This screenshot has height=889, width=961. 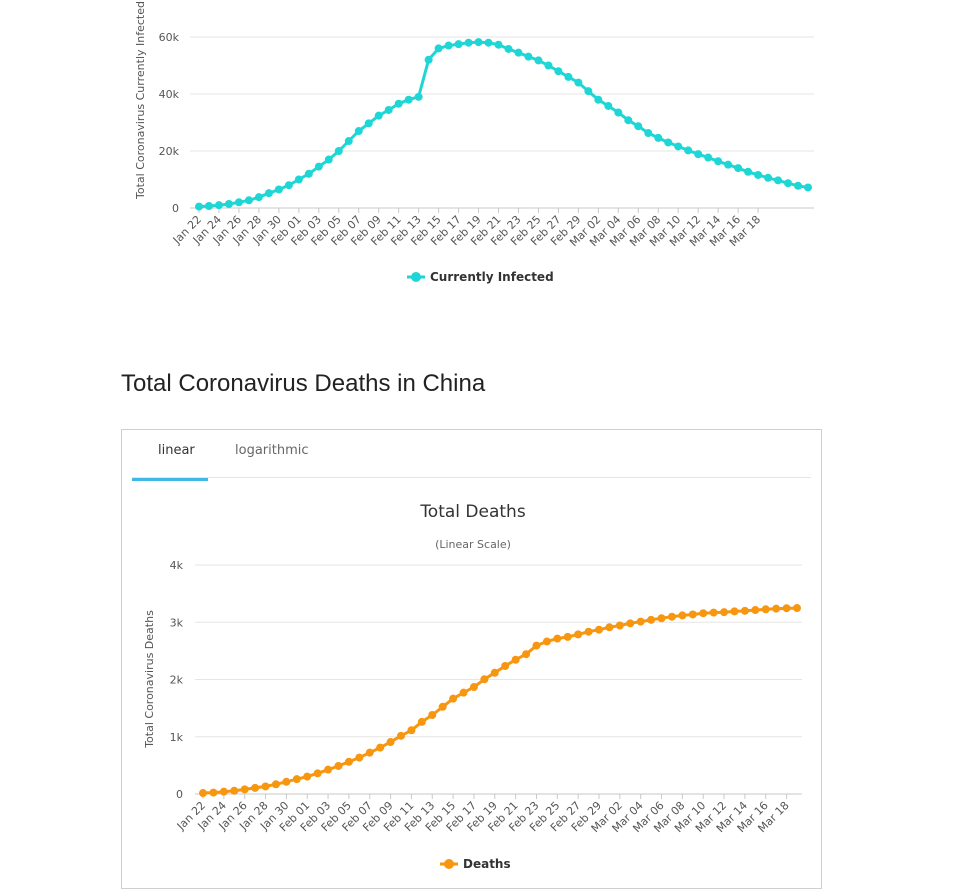 What do you see at coordinates (500, 700) in the screenshot?
I see `series-line` at bounding box center [500, 700].